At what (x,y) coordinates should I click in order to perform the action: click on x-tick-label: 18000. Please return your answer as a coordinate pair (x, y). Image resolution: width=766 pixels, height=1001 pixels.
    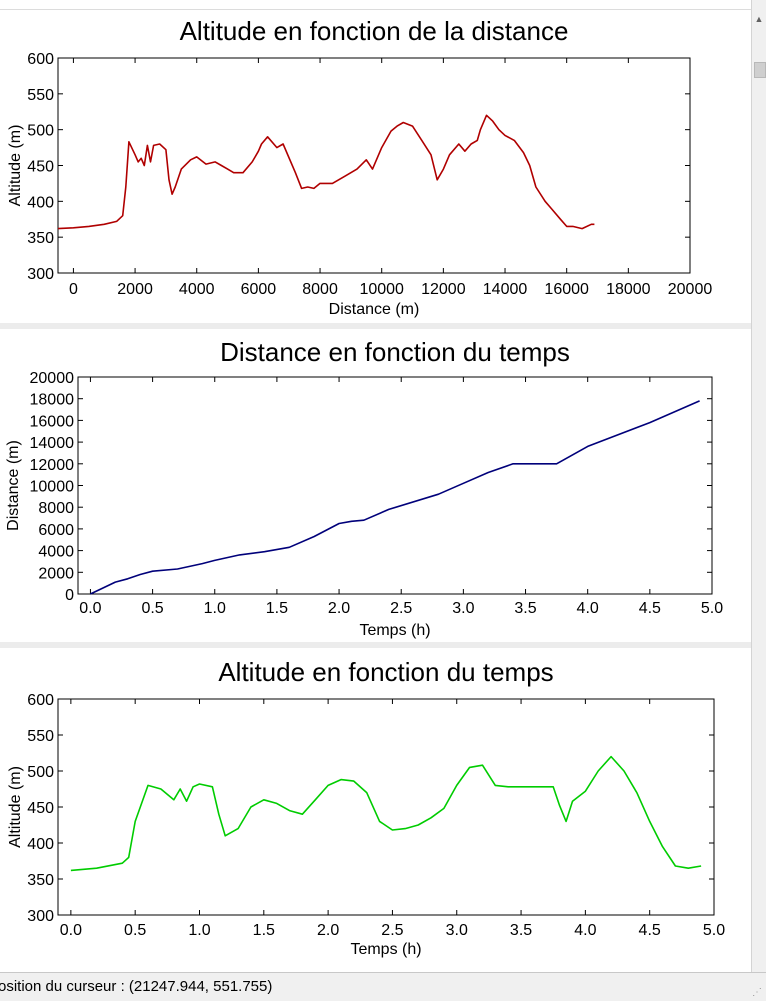
    Looking at the image, I should click on (628, 289).